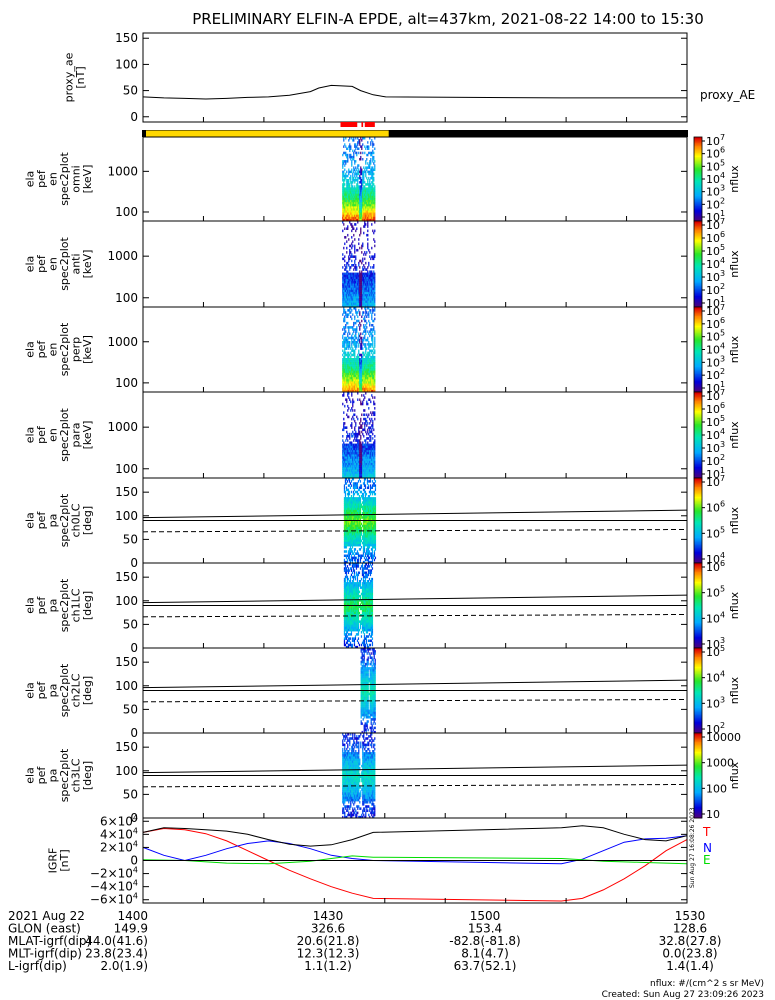 The height and width of the screenshot is (1000, 775). I want to click on panel-frame, so click(415, 435).